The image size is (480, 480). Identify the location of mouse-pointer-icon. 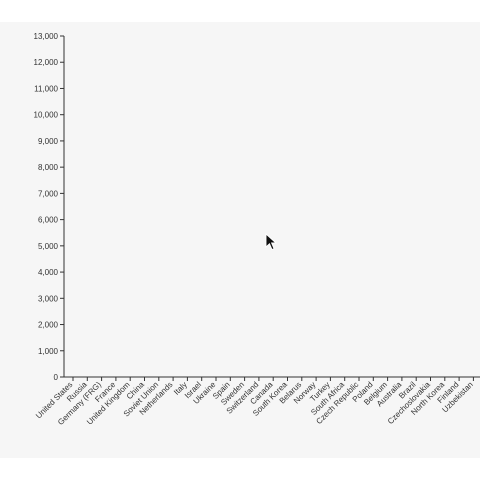
(271, 242).